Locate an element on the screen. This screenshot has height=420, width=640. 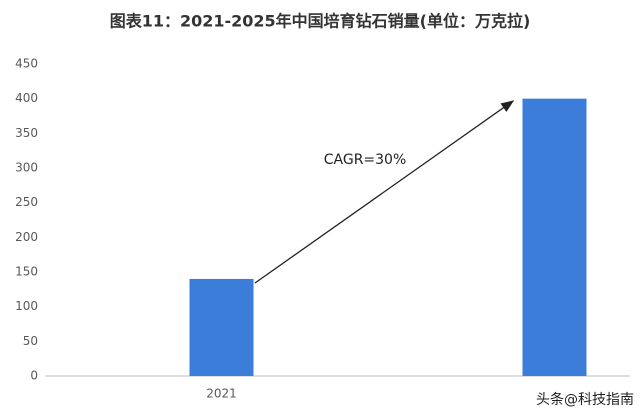
cagr-annotation: CAGR=30% is located at coordinates (365, 160).